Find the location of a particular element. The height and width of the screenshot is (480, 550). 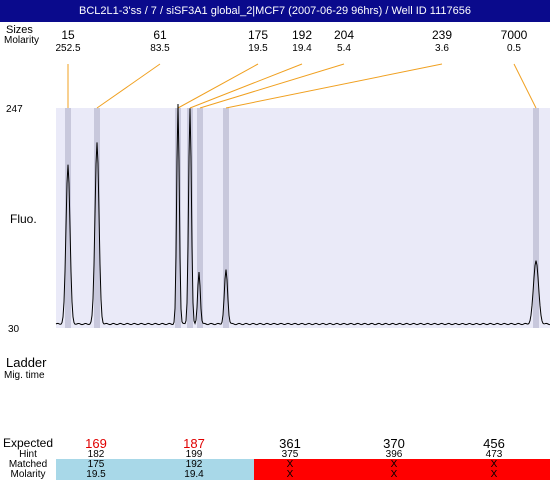

peak-size-label: 175 is located at coordinates (258, 35).